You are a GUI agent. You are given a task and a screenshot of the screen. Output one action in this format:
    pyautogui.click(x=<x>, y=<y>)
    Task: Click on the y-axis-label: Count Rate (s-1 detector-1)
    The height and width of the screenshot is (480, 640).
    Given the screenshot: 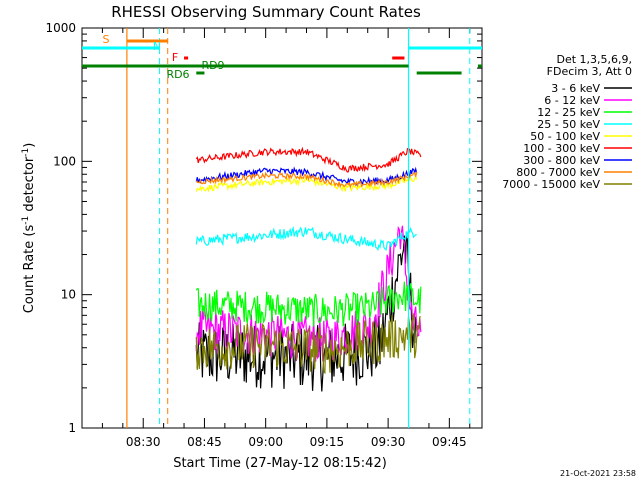 What is the action you would take?
    pyautogui.click(x=29, y=228)
    